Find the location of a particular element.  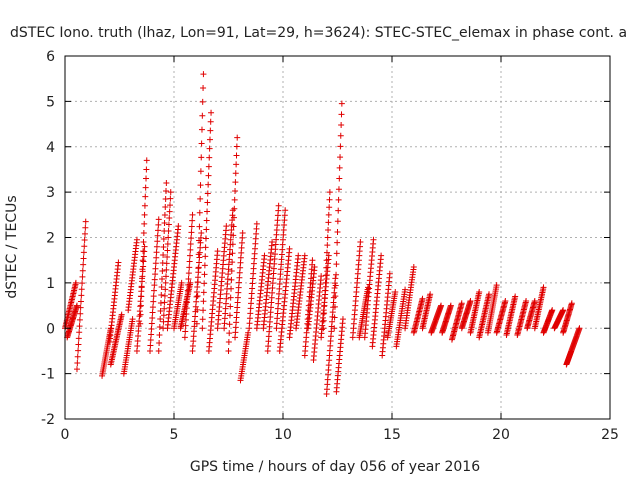

y-tick-label: 6 is located at coordinates (50, 57).